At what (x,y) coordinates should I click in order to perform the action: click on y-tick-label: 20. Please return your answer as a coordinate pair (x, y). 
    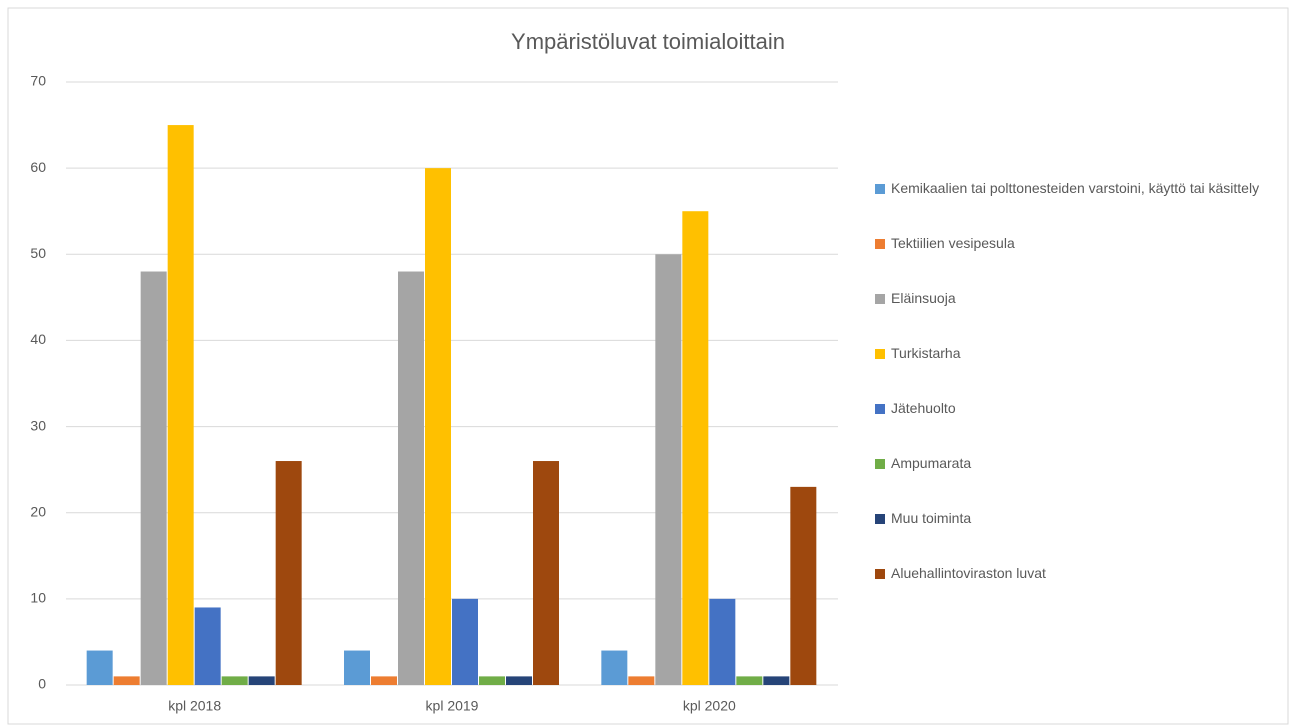
    Looking at the image, I should click on (38, 511).